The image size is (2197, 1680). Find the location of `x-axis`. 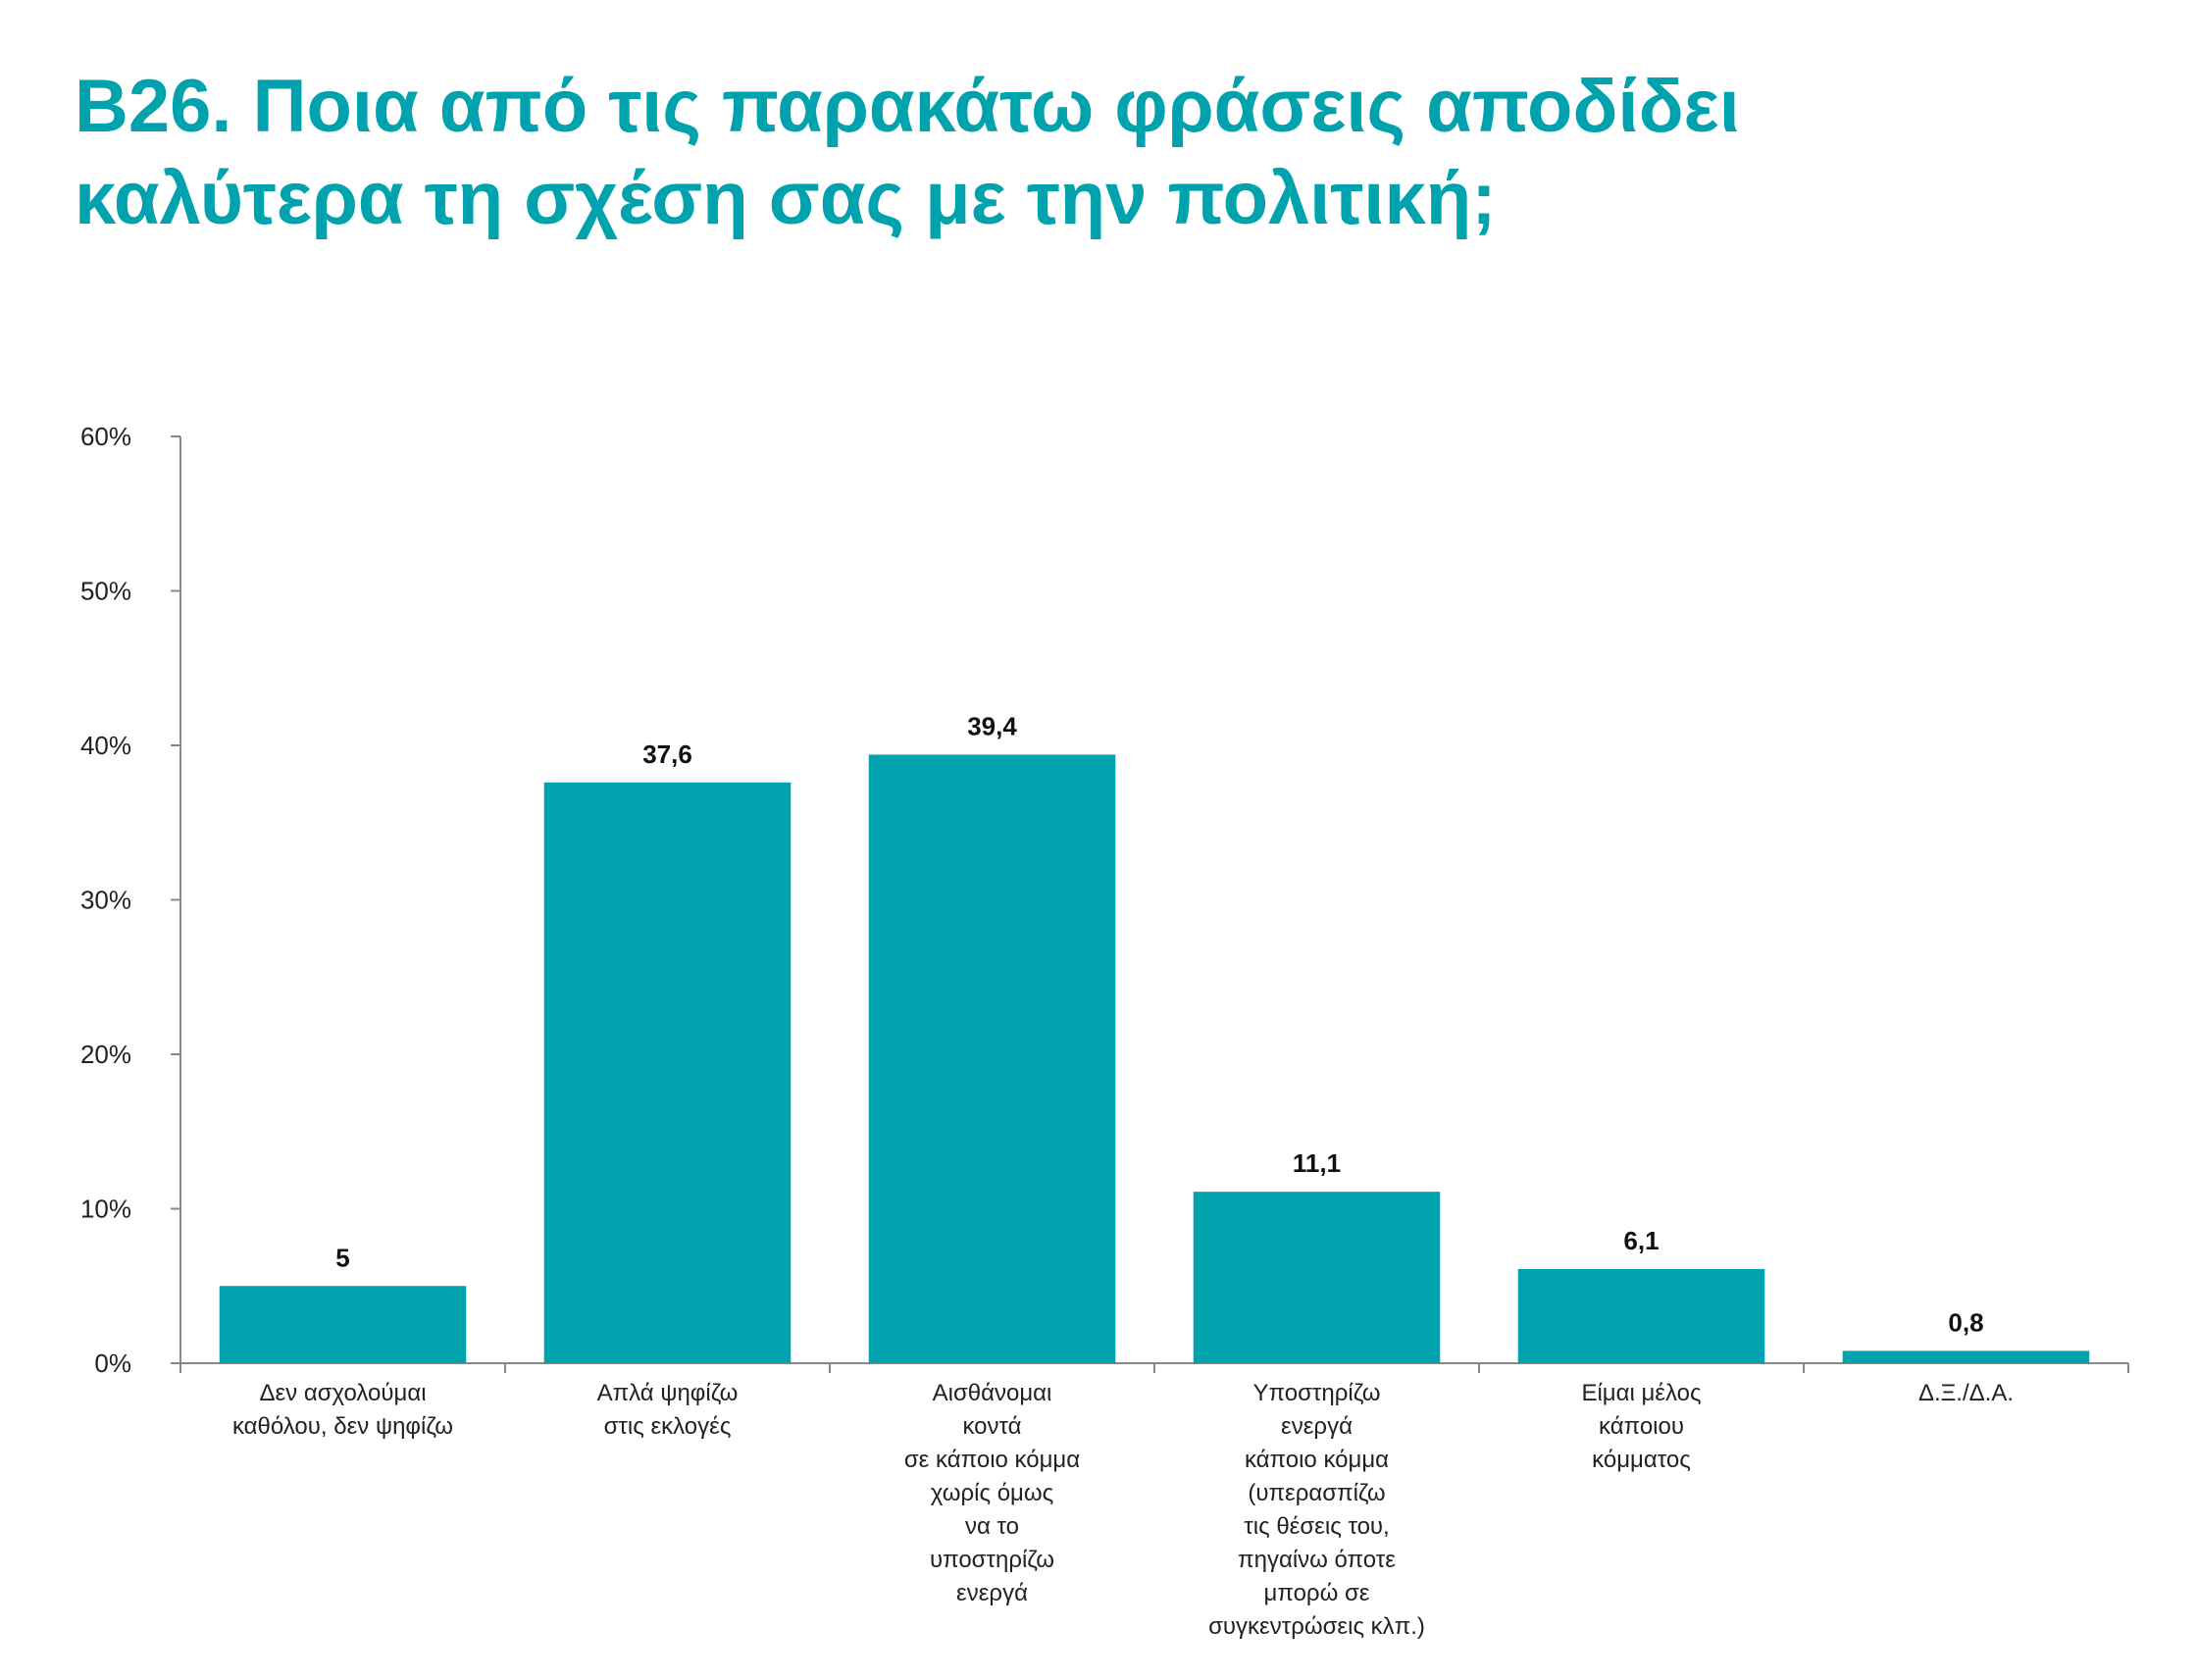

x-axis is located at coordinates (1154, 1367).